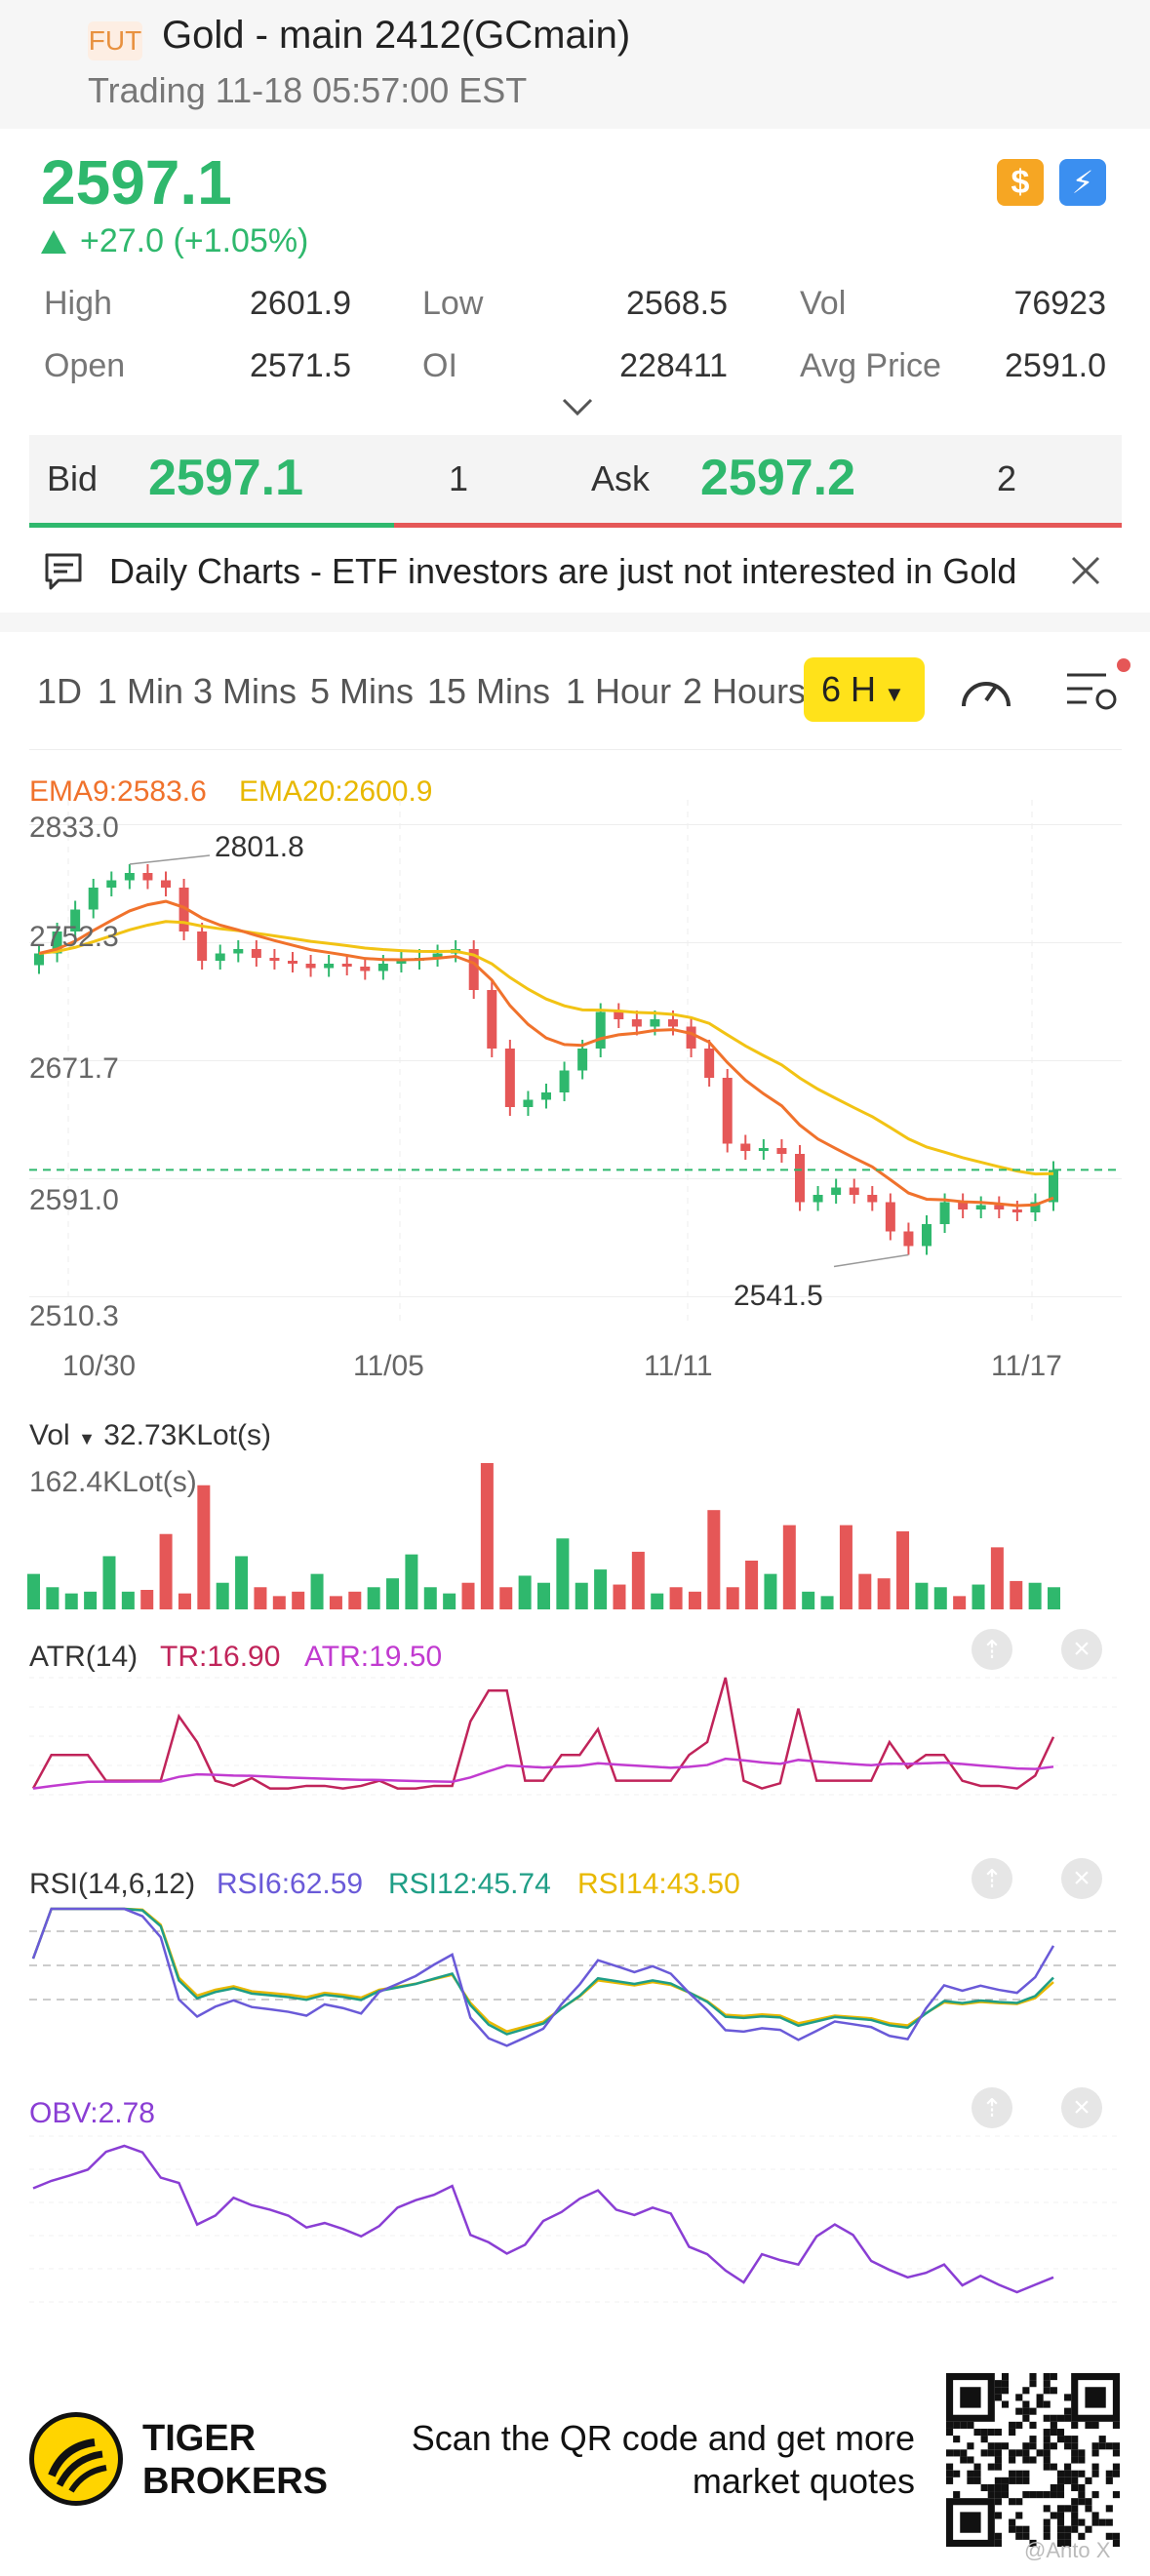 The image size is (1150, 2576). I want to click on bid-size: 1, so click(459, 478).